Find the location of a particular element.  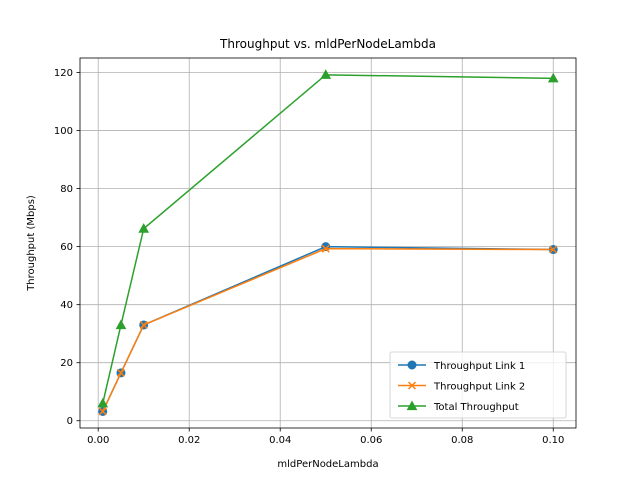

y-tick-label: 40 is located at coordinates (66, 305).